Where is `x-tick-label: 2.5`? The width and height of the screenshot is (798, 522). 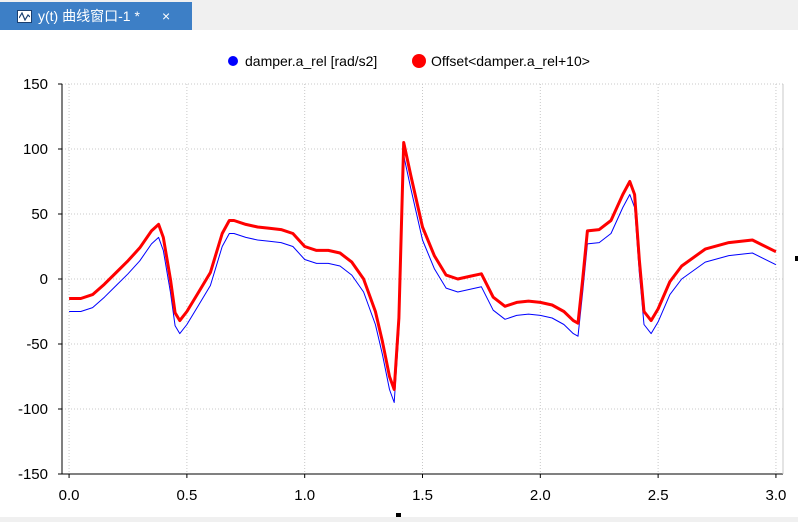
x-tick-label: 2.5 is located at coordinates (658, 495).